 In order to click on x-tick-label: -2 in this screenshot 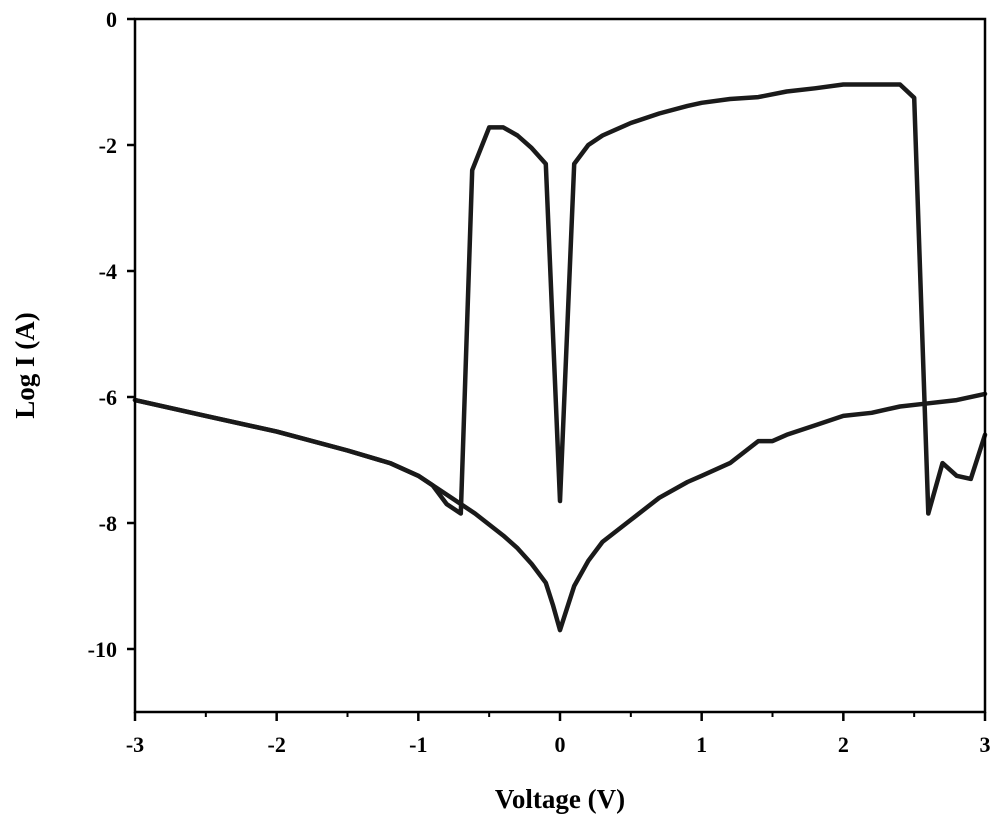, I will do `click(277, 744)`.